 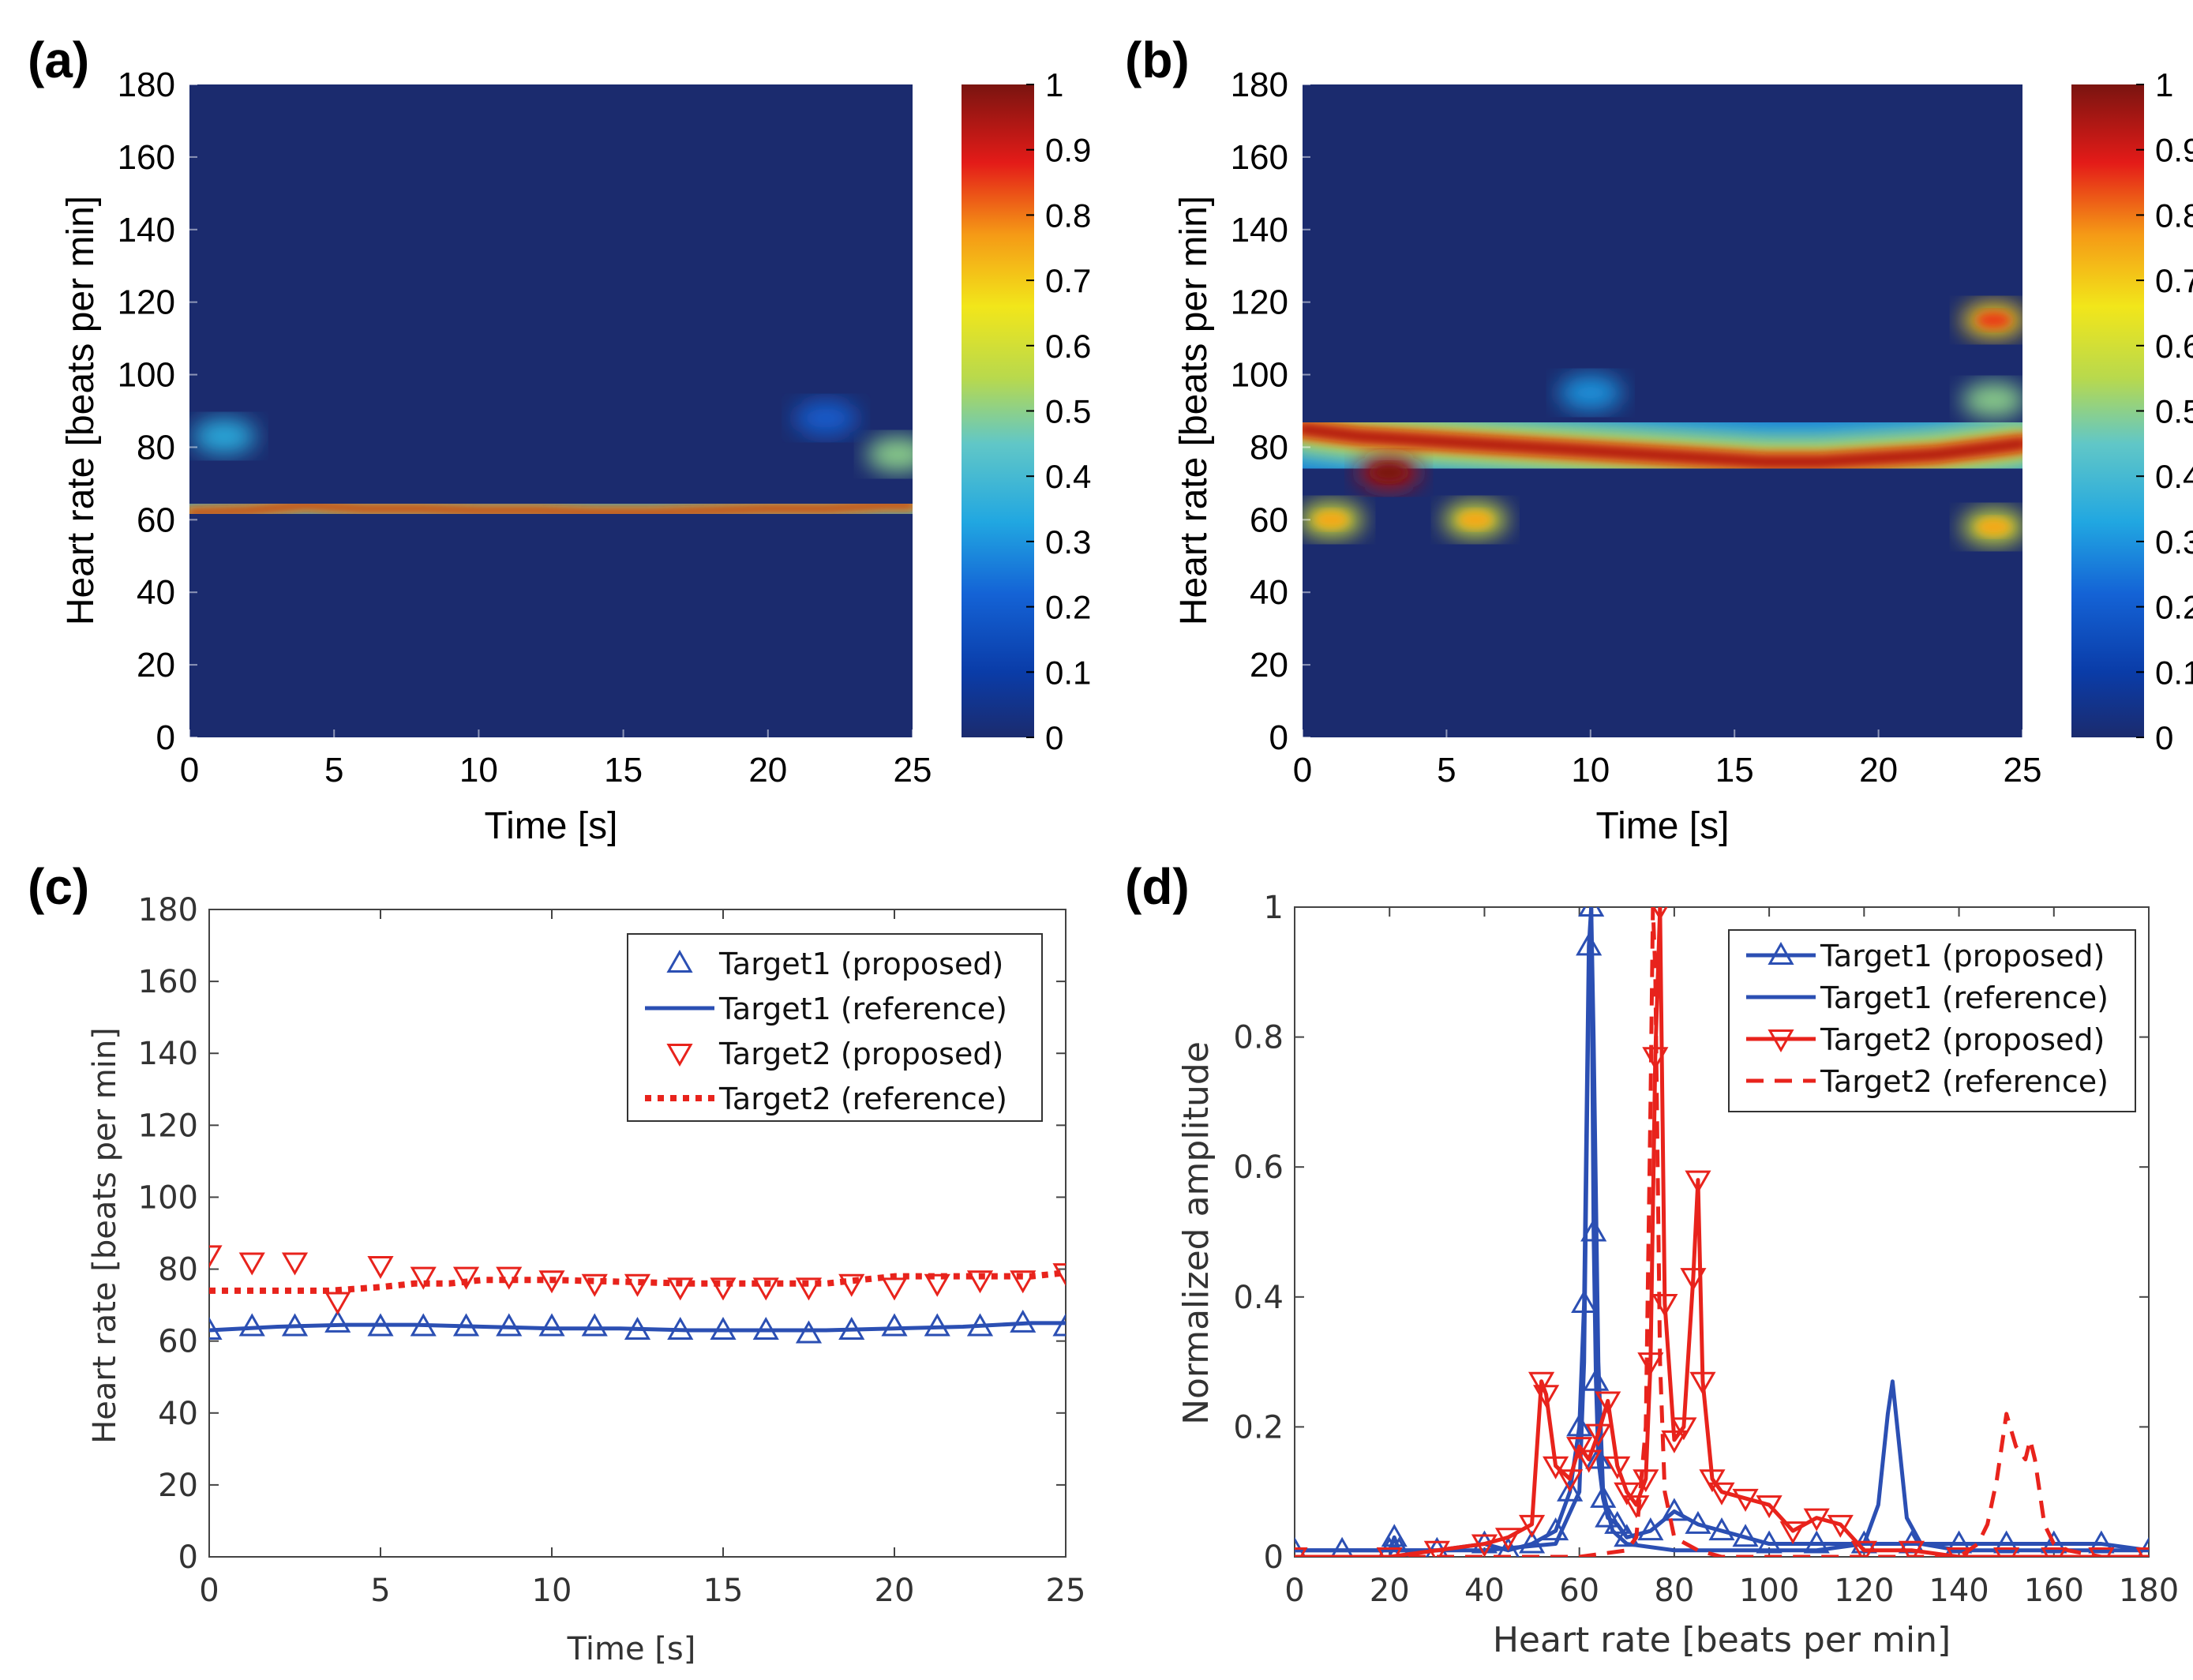 What do you see at coordinates (1259, 157) in the screenshot?
I see `heatmap-ytick-label: 160` at bounding box center [1259, 157].